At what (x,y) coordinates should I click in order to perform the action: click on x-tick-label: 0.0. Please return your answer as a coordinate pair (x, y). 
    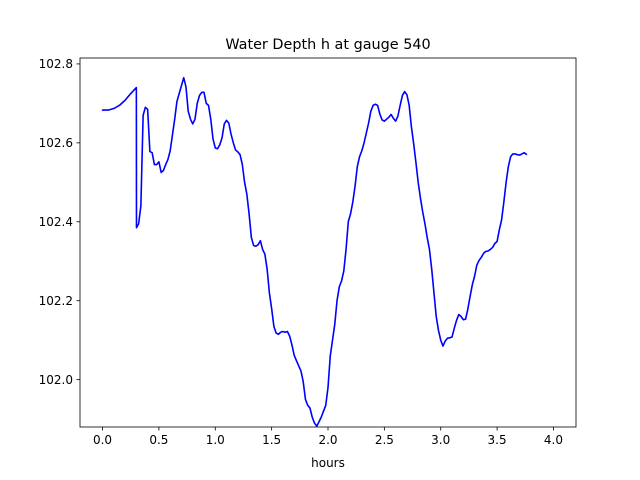
    Looking at the image, I should click on (102, 440).